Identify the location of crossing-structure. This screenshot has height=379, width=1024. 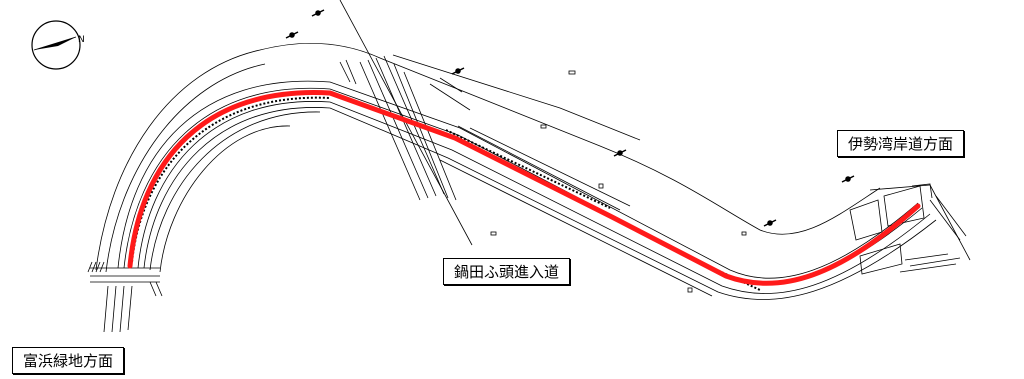
(405, 128).